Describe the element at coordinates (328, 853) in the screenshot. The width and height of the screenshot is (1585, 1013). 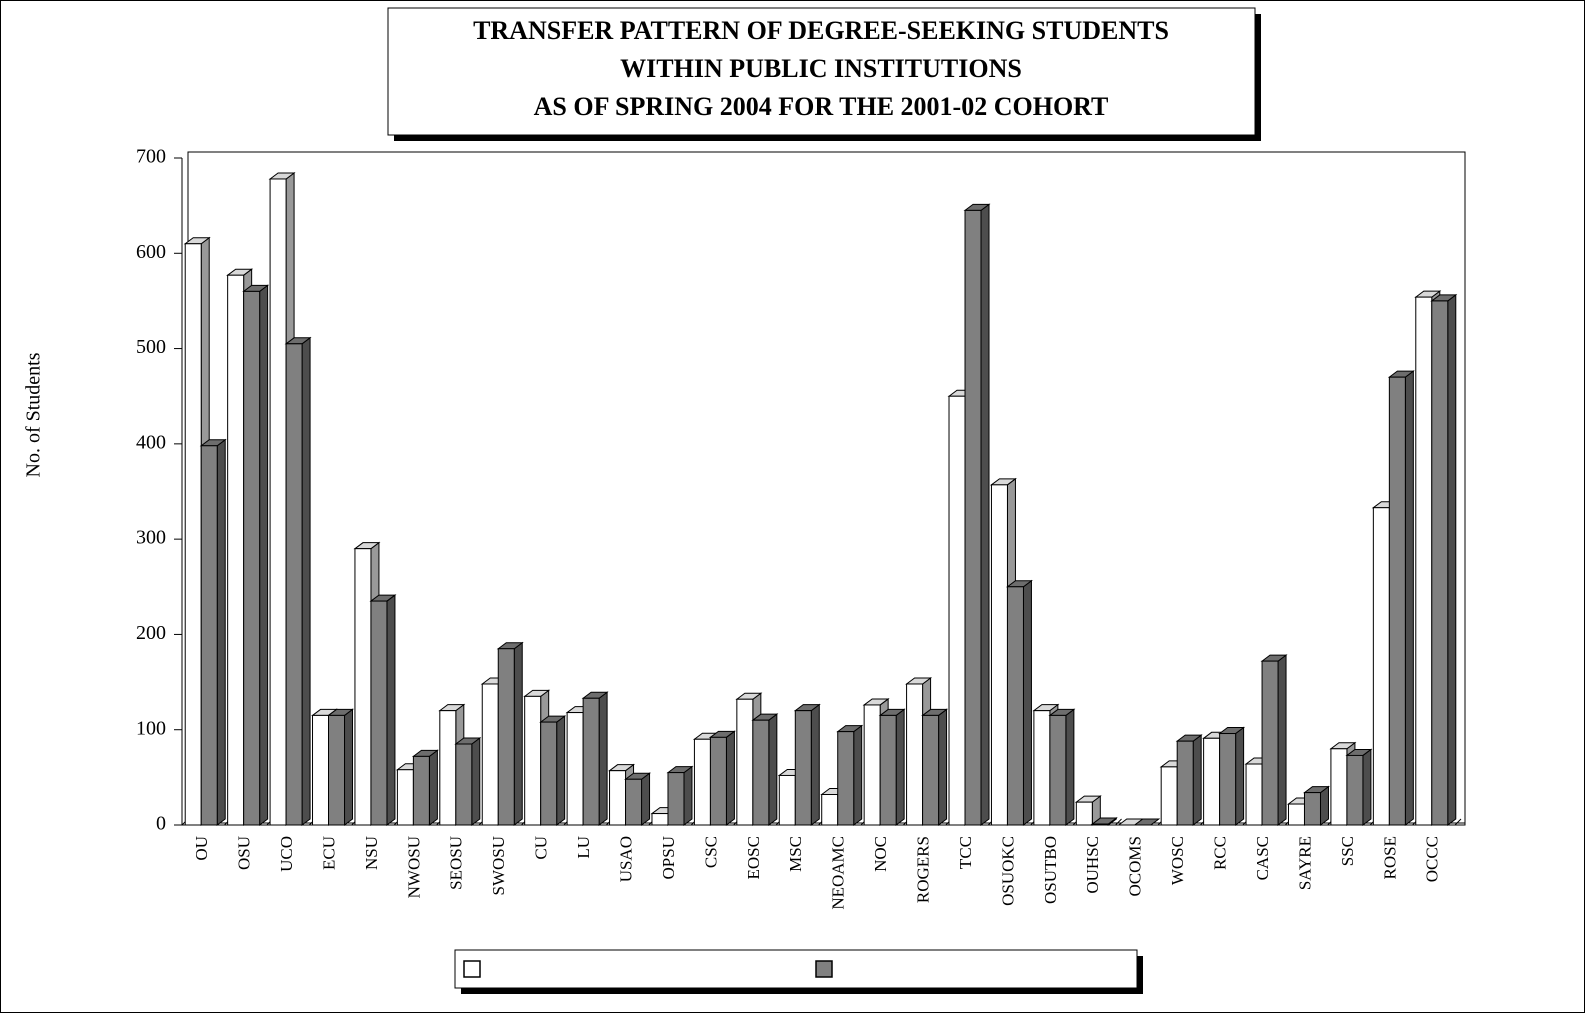
I see `x-tick-label: ECU` at that location.